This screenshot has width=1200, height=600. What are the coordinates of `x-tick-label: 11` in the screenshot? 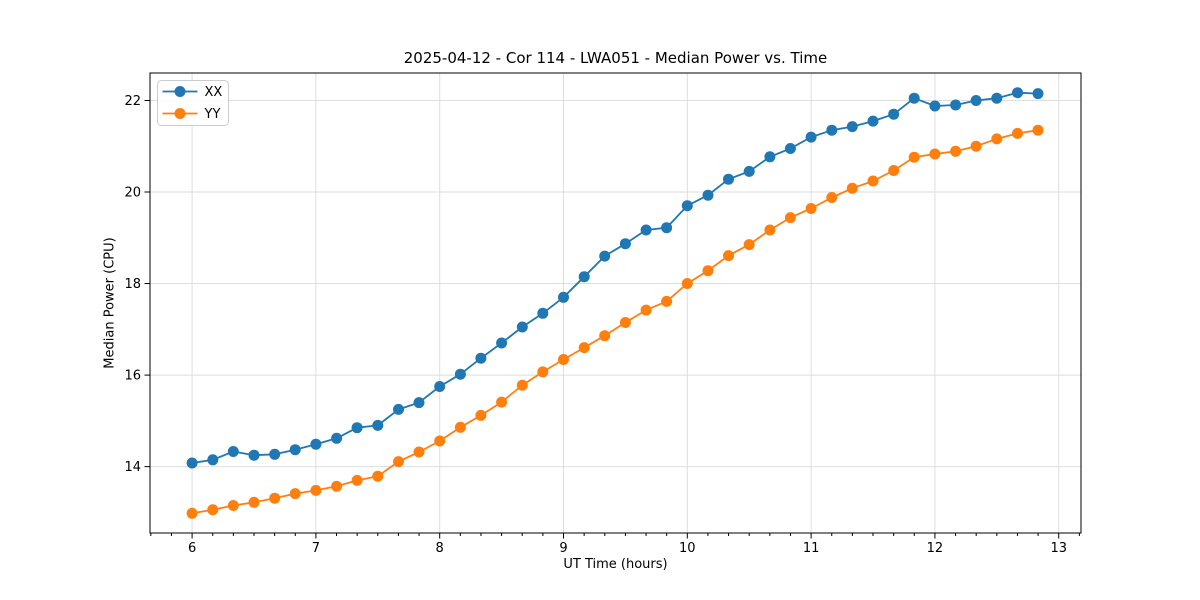 It's located at (811, 548).